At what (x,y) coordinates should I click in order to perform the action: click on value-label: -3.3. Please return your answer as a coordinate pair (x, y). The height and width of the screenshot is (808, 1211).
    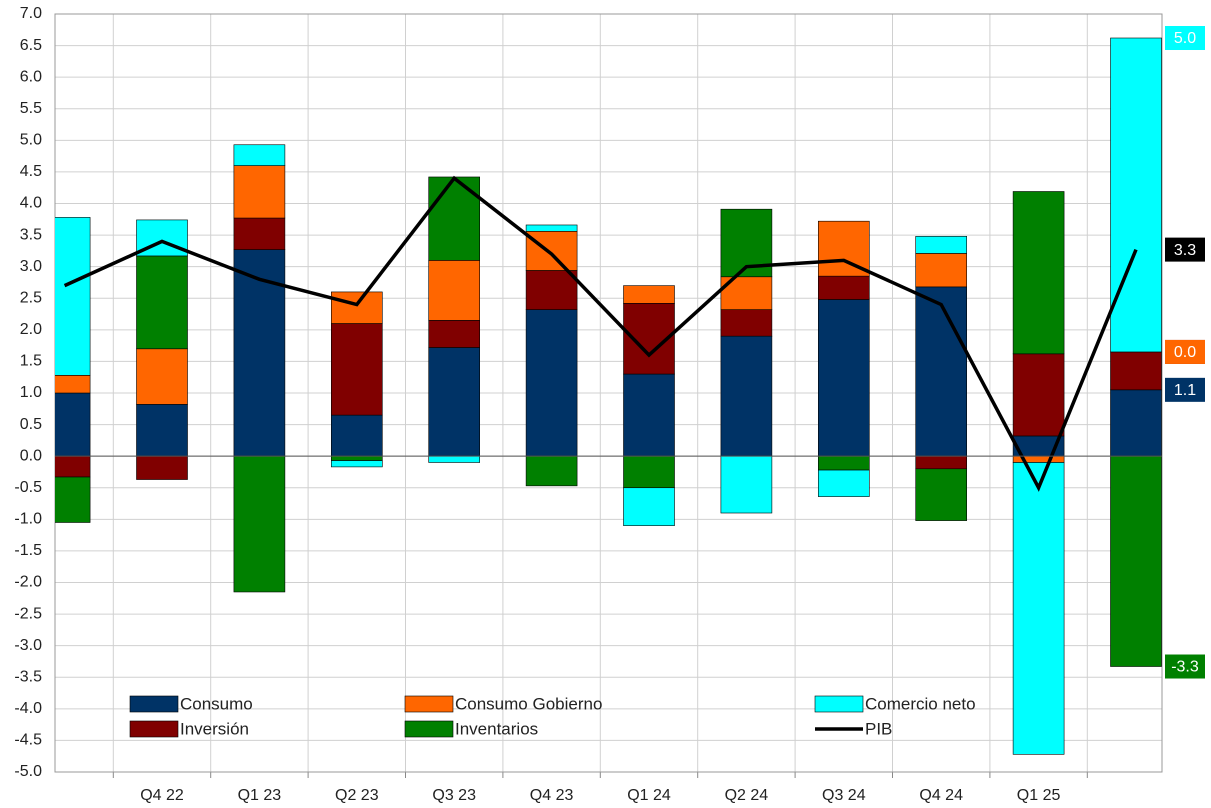
    Looking at the image, I should click on (1185, 667).